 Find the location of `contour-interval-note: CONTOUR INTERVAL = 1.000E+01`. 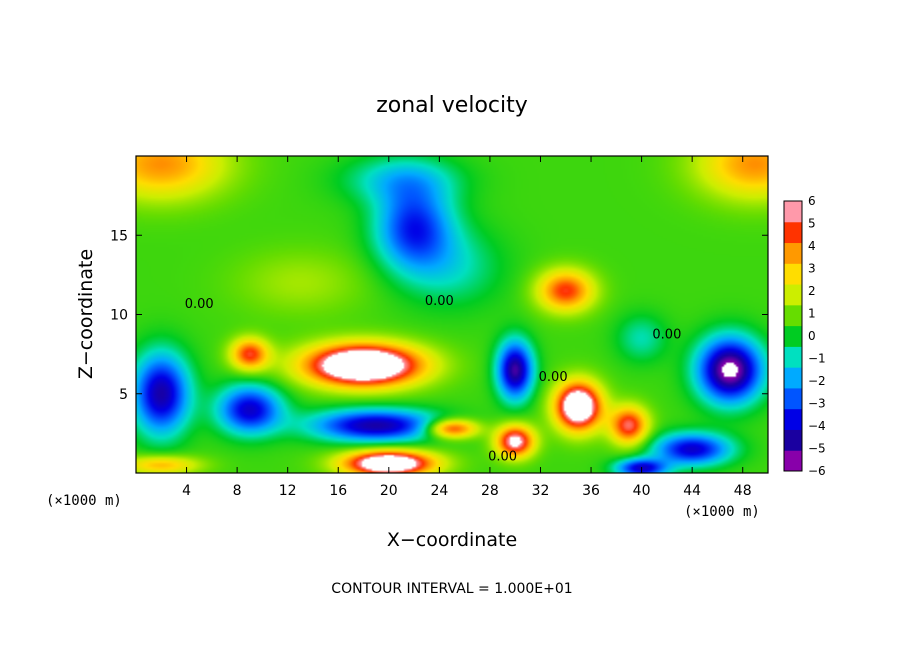

contour-interval-note: CONTOUR INTERVAL = 1.000E+01 is located at coordinates (451, 589).